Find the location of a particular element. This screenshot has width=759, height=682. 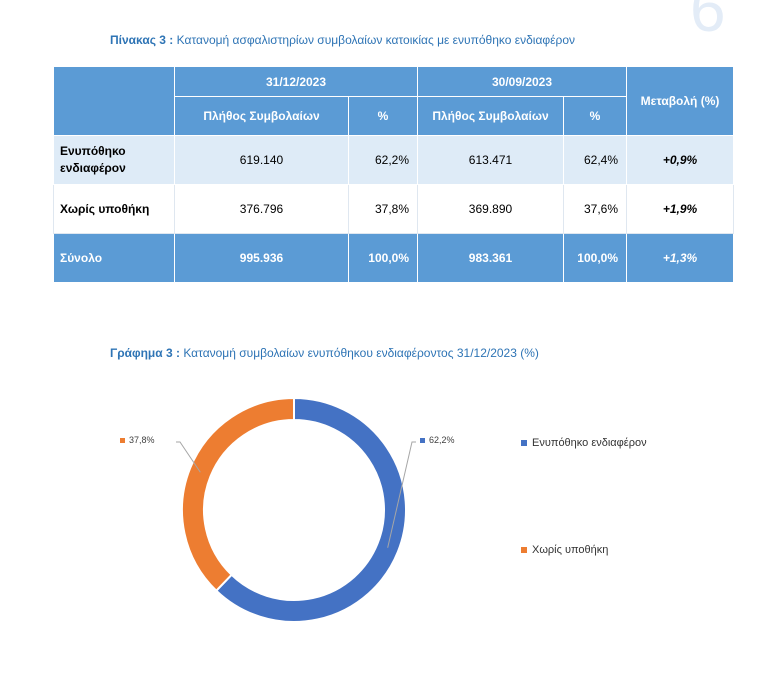

data-label-text: 62,2% is located at coordinates (442, 440).